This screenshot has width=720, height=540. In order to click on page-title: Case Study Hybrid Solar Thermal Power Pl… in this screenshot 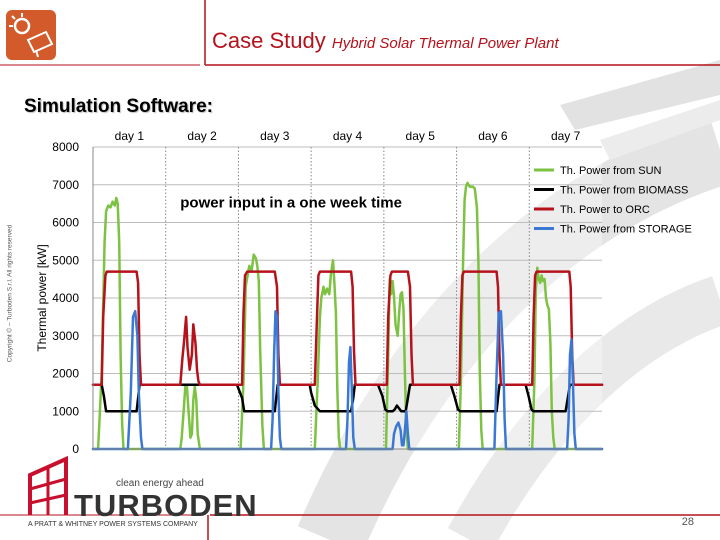, I will do `click(385, 41)`.